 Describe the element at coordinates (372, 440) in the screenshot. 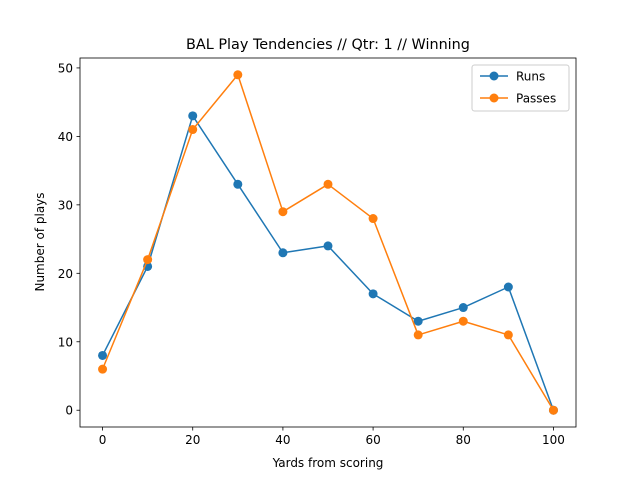

I see `x-tick-label: 60` at that location.